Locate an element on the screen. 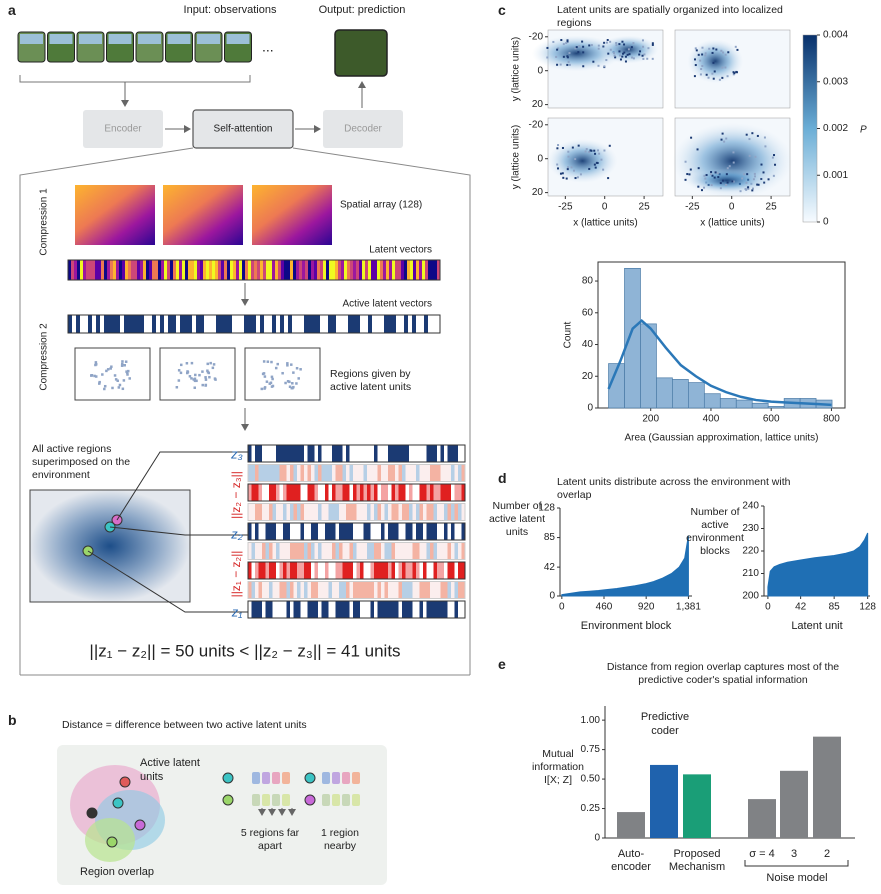 This screenshot has width=881, height=894. decoder-box is located at coordinates (363, 129).